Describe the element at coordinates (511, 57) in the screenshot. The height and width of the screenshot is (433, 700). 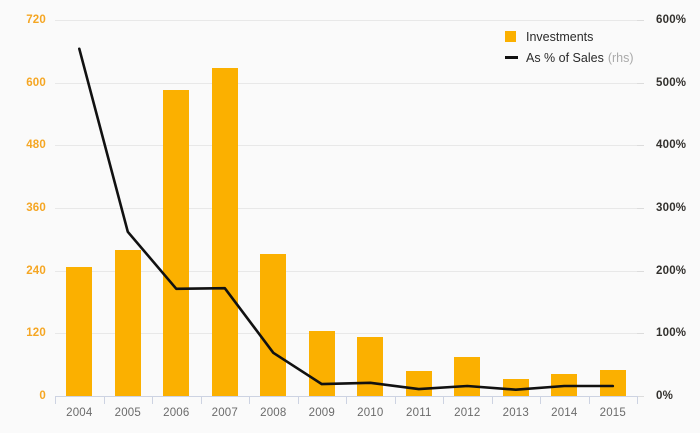
I see `line-swatch-icon` at that location.